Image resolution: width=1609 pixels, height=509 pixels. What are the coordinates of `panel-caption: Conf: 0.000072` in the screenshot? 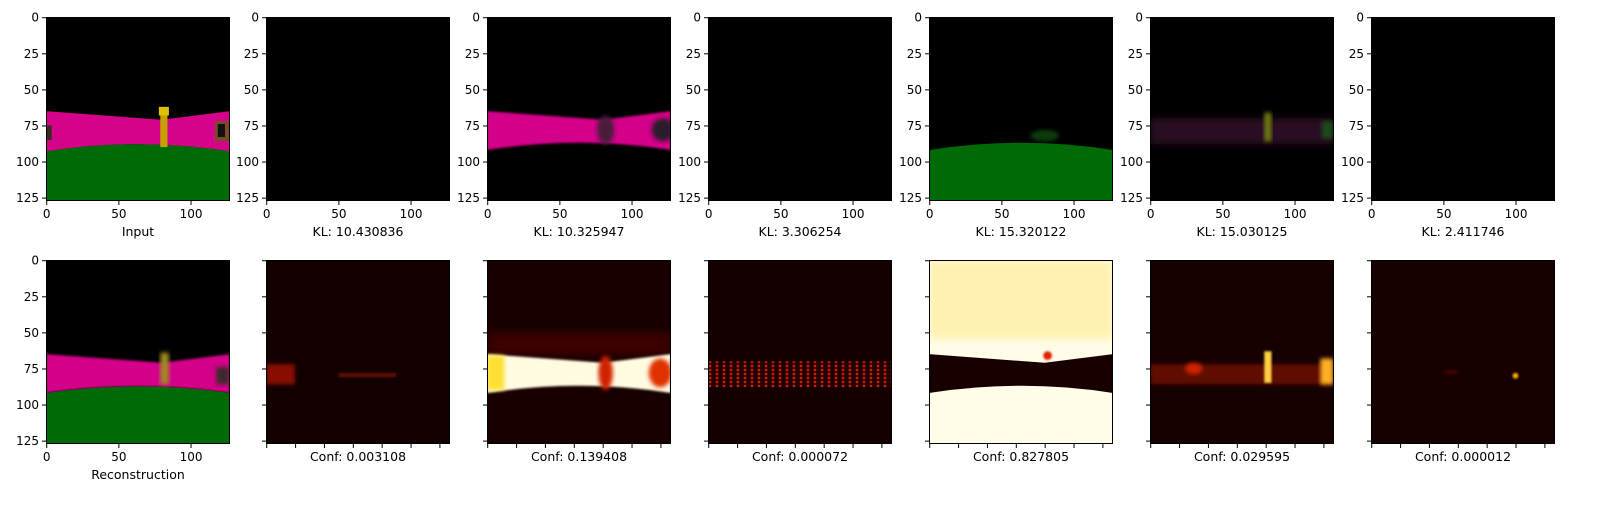 It's located at (800, 456).